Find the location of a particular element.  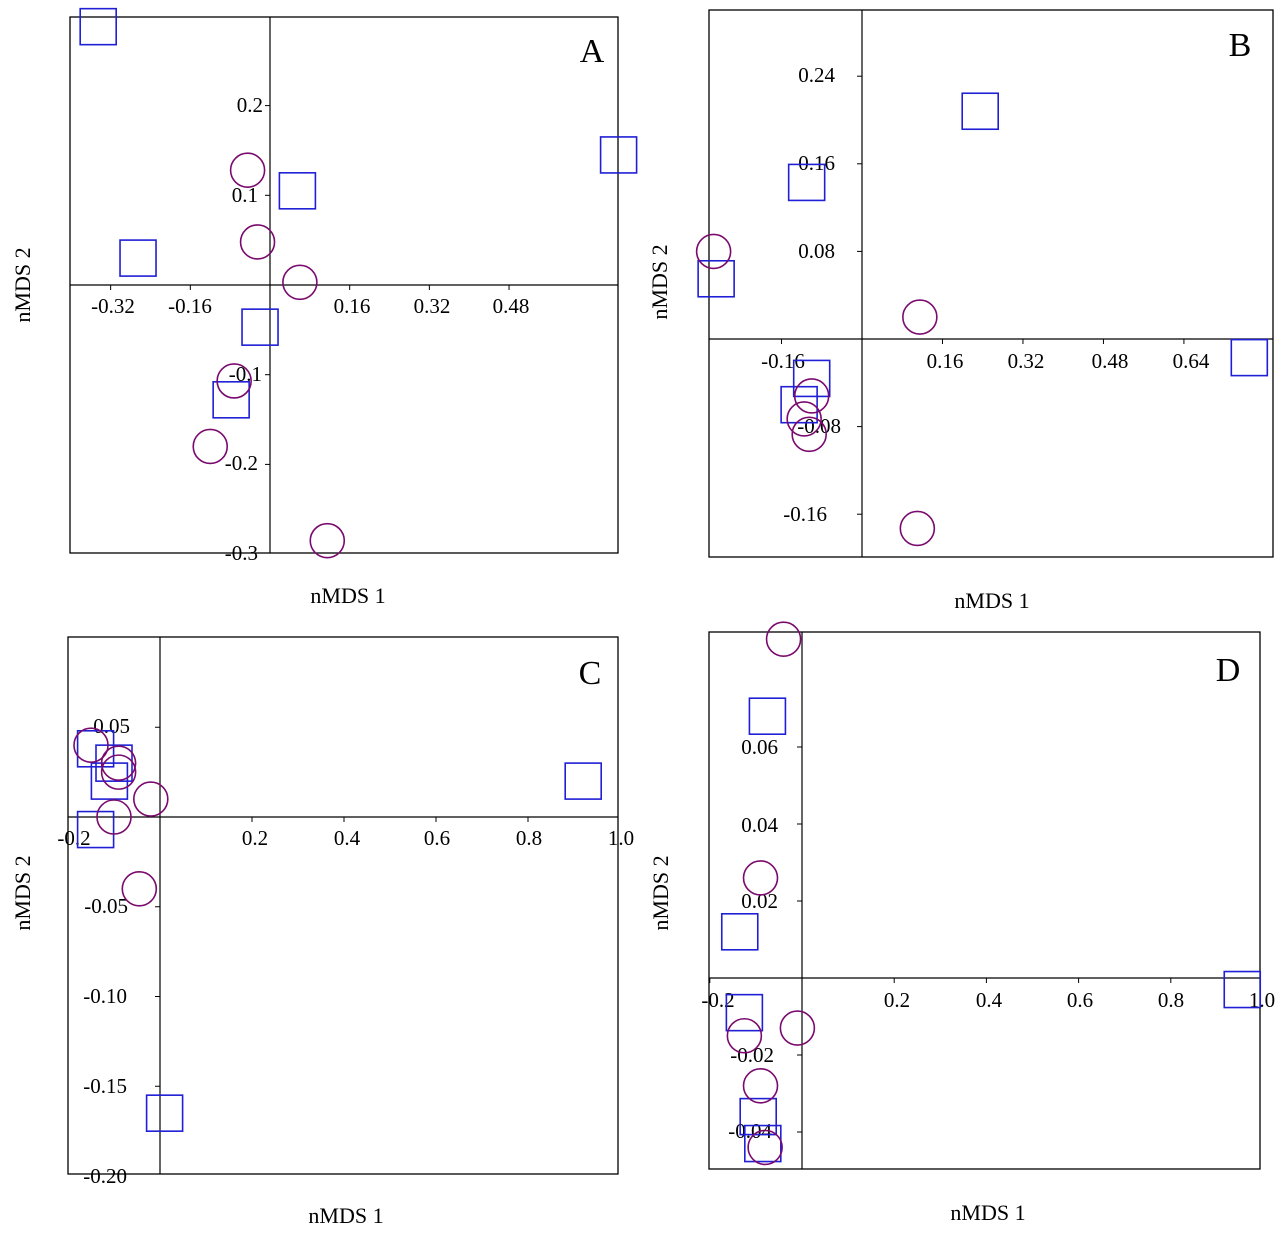

y-tick-label: 0.2 is located at coordinates (250, 105).